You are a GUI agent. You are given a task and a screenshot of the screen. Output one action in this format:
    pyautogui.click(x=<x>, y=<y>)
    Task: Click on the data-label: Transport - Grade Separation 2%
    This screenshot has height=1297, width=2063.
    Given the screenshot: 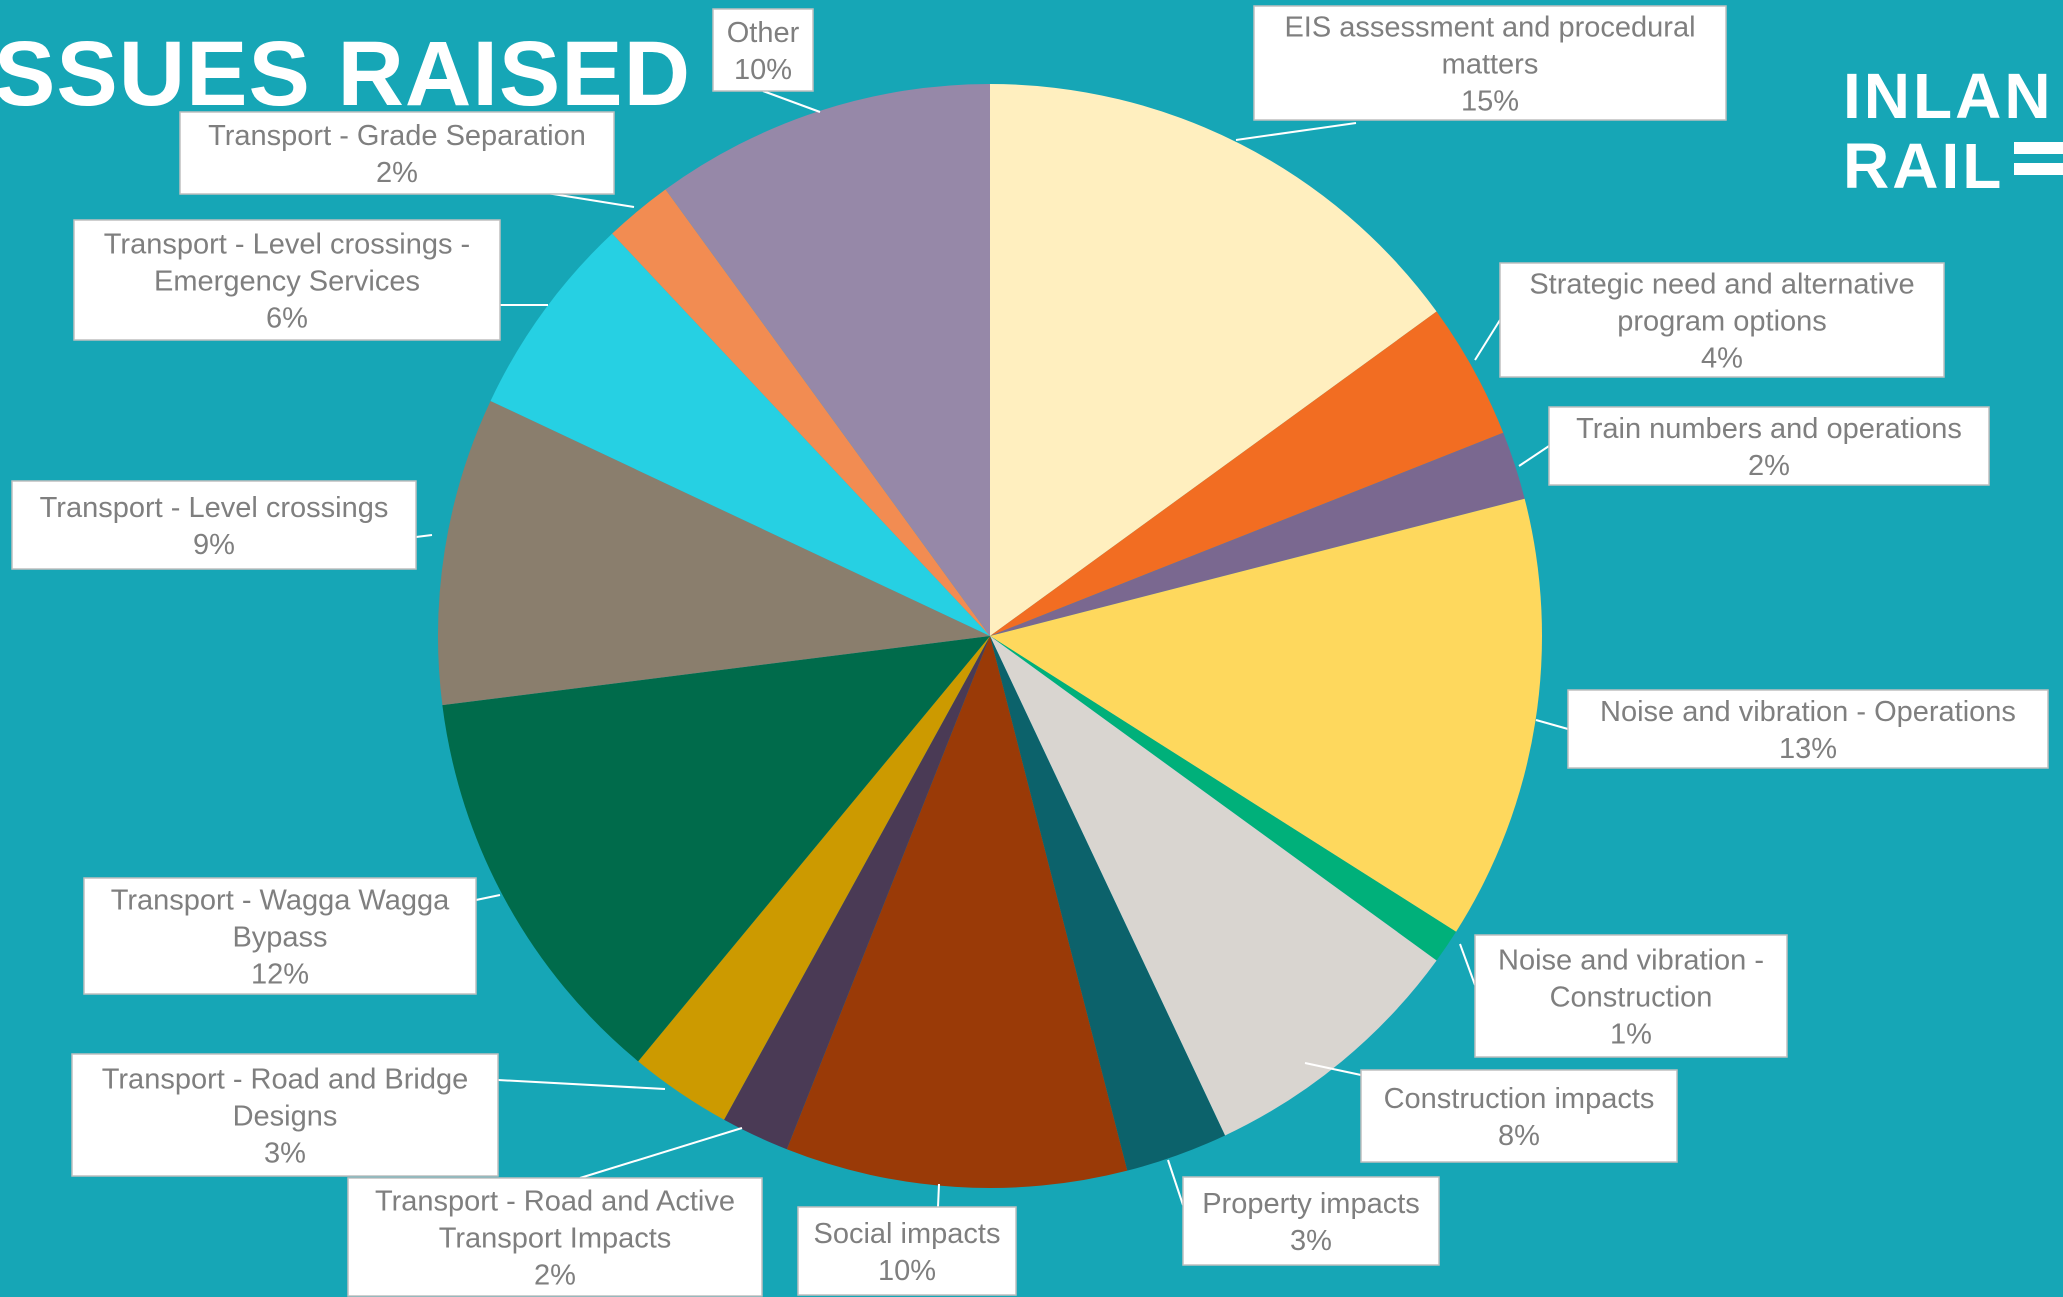 What is the action you would take?
    pyautogui.click(x=407, y=159)
    